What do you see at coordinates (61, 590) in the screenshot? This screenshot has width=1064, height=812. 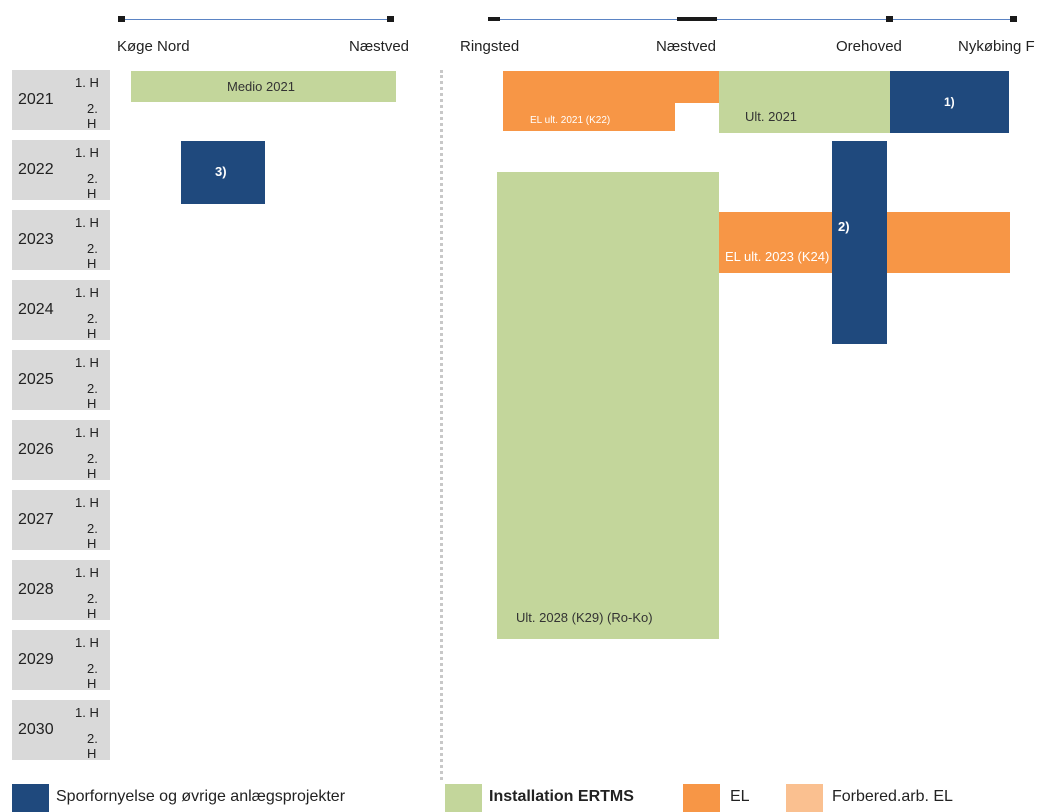 I see `year-row-2028: 2028 1. H 2. H` at bounding box center [61, 590].